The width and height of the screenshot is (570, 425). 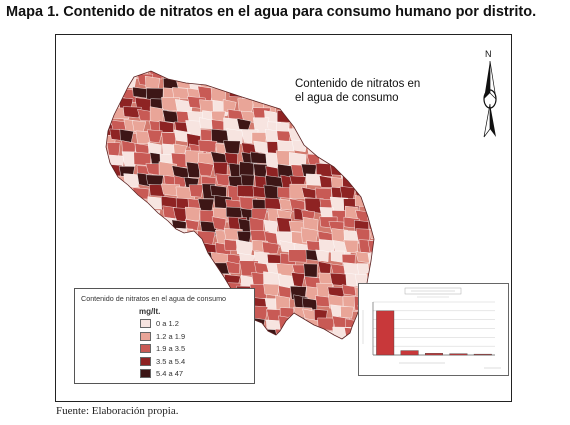 What do you see at coordinates (171, 361) in the screenshot?
I see `legend-range-label: 3.5 a 5.4` at bounding box center [171, 361].